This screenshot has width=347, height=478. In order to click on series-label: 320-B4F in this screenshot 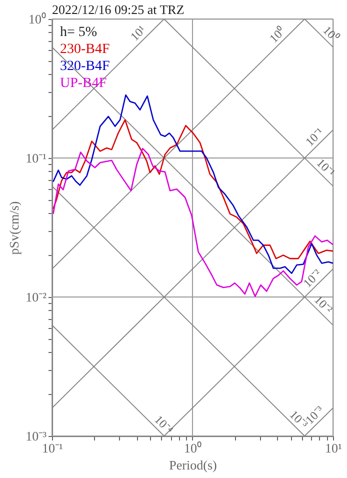, I will do `click(85, 66)`.